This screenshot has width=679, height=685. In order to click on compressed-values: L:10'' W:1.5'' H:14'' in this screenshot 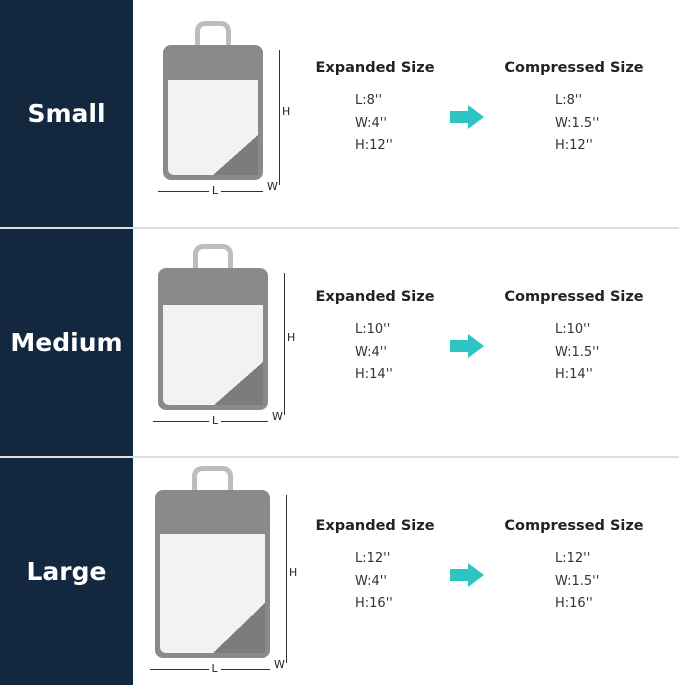, I will do `click(577, 353)`.